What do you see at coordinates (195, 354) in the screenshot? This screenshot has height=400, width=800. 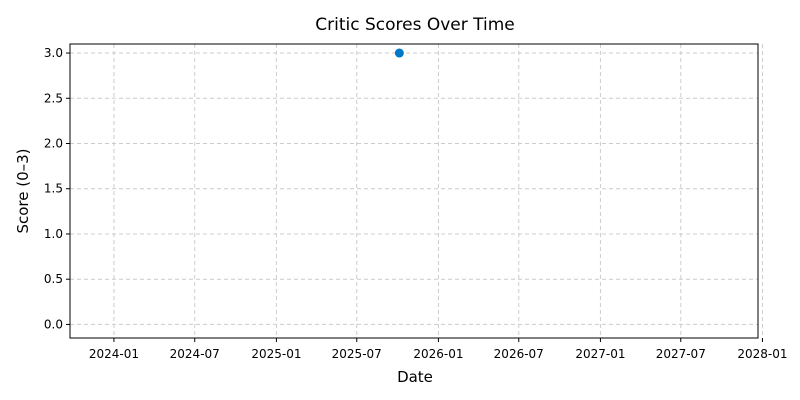 I see `x-tick-label: 2024-07` at bounding box center [195, 354].